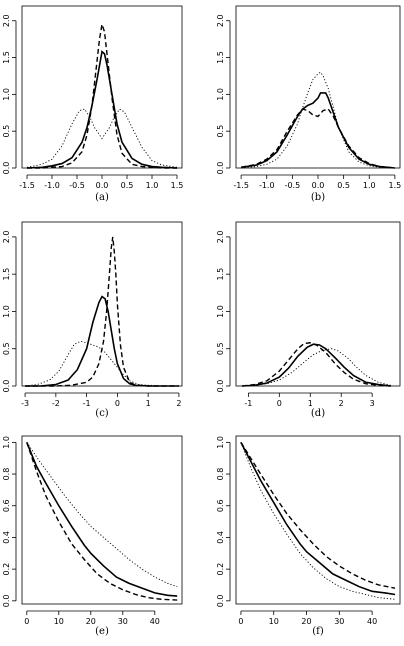 This screenshot has height=646, width=404. Describe the element at coordinates (102, 197) in the screenshot. I see `panel-caption: (a)` at that location.